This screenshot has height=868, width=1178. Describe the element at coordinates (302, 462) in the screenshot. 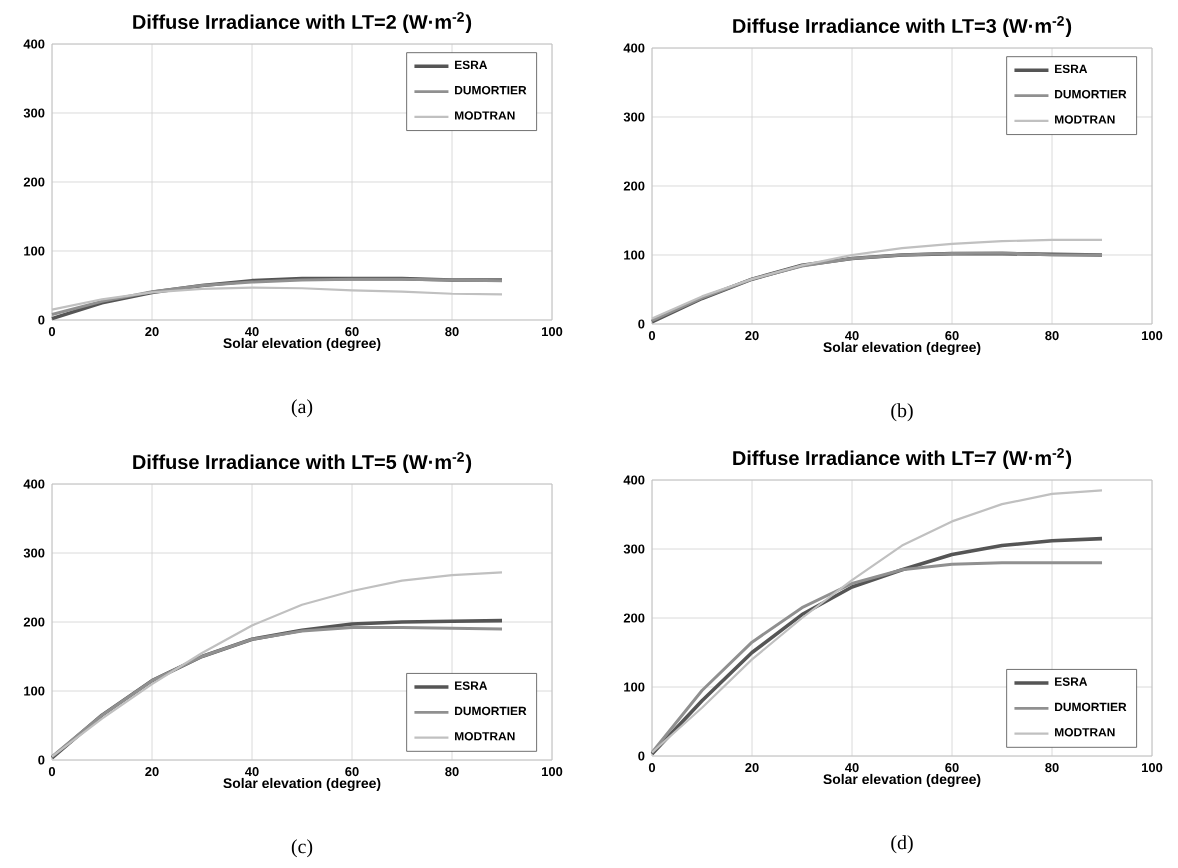

I see `chart-title: Diffuse Irradiance with LT=5 (W·m$^{-2}$)` at that location.